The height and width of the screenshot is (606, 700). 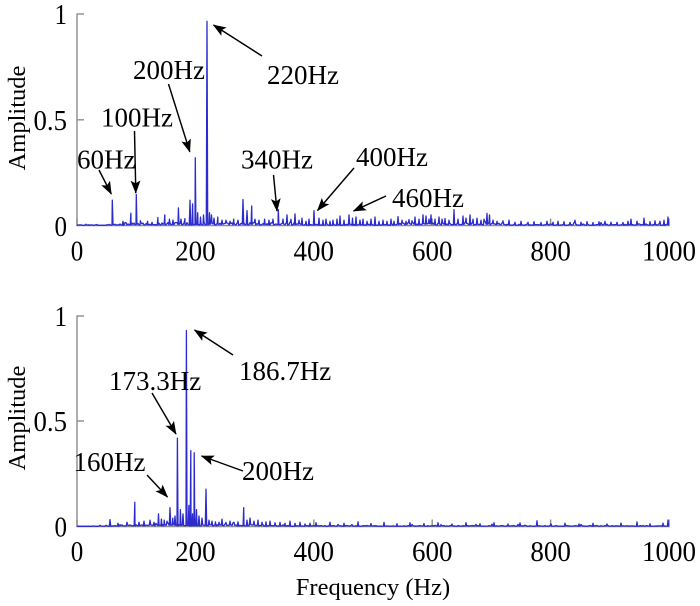 I want to click on svg-text: 100Hz, so click(x=137, y=118).